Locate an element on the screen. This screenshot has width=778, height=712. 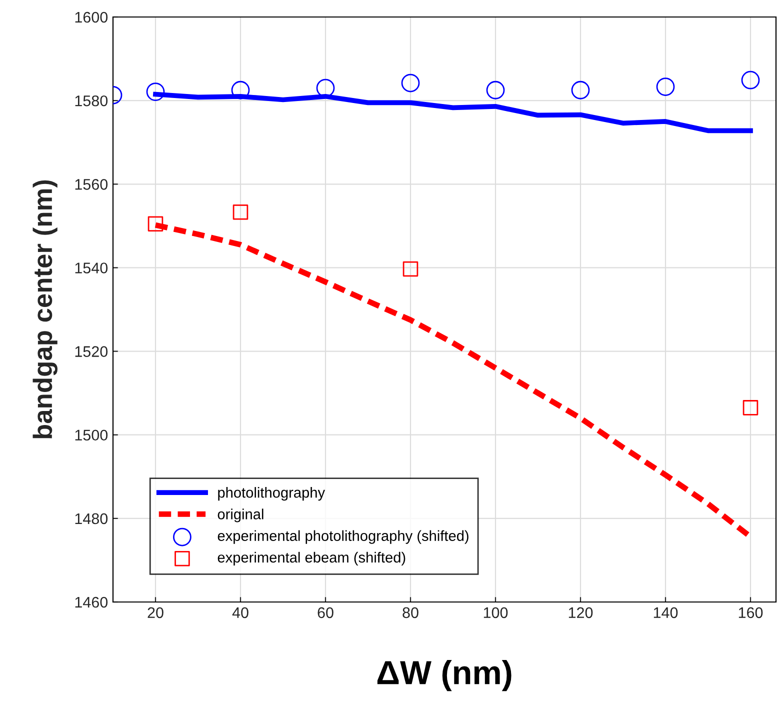
y-tick-label: 1500 is located at coordinates (91, 435).